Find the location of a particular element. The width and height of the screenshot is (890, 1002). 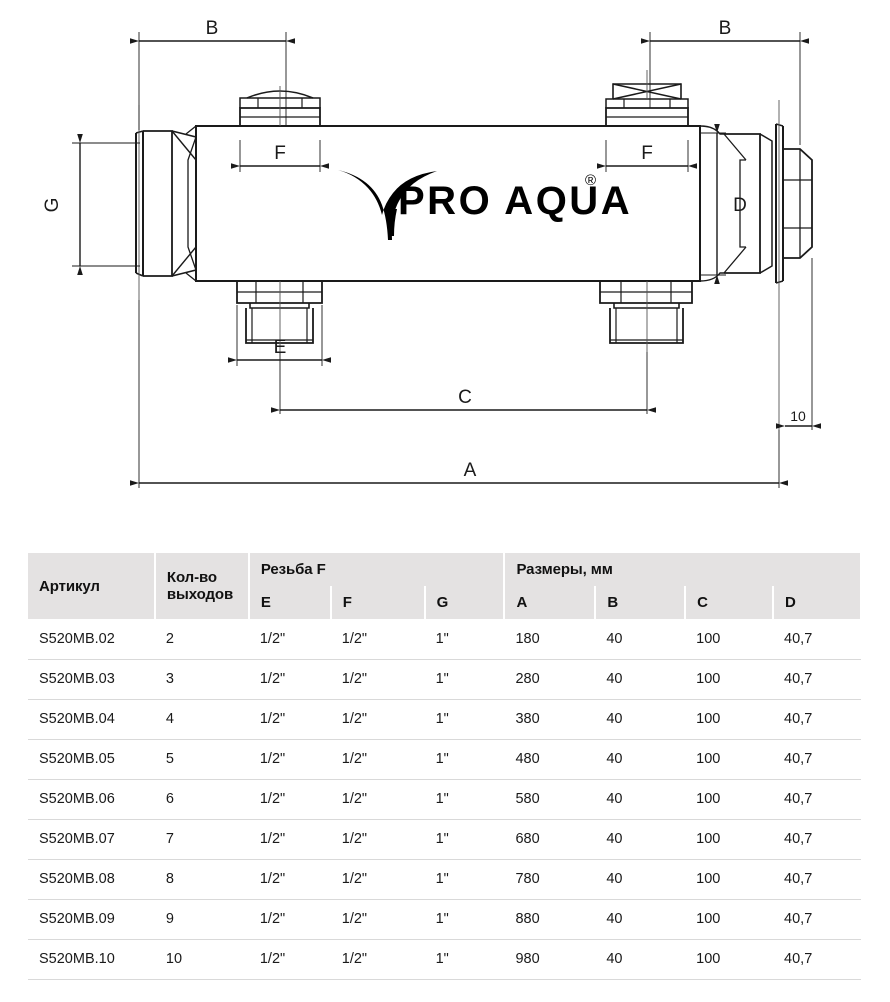

table-row: S520MB.04 4 1/2" 1/2" 1" 380 40 100 40,7 is located at coordinates (444, 719).